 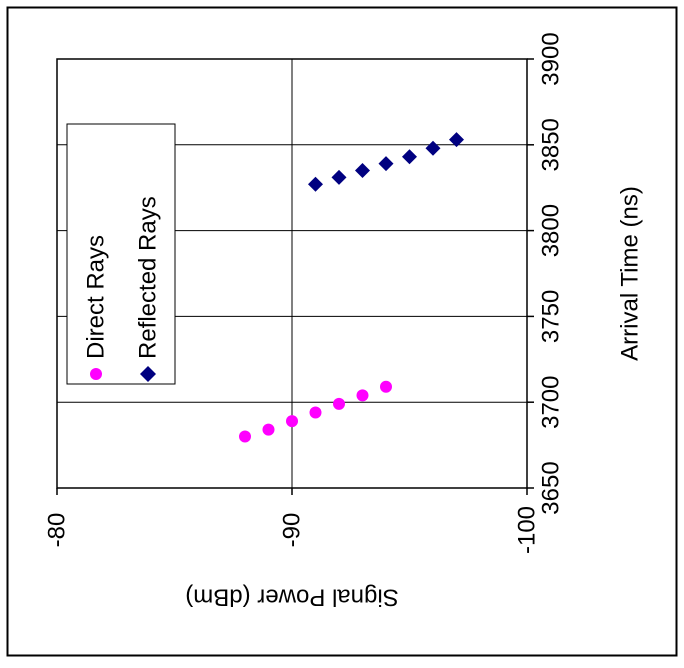 I want to click on legend-box, so click(x=121, y=254).